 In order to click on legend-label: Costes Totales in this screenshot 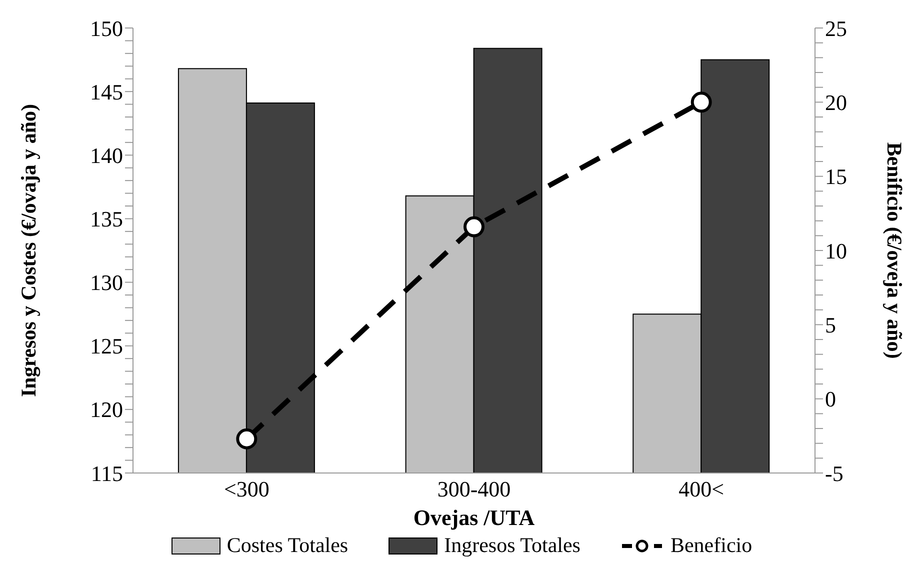, I will do `click(287, 545)`.